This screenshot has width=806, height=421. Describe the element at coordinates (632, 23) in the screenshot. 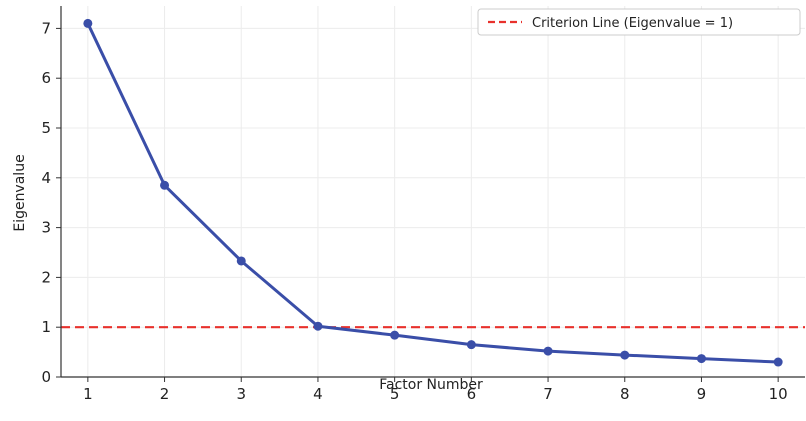

I see `legend-label-criterion-line: Criterion Line (Eigenvalue = 1)` at that location.